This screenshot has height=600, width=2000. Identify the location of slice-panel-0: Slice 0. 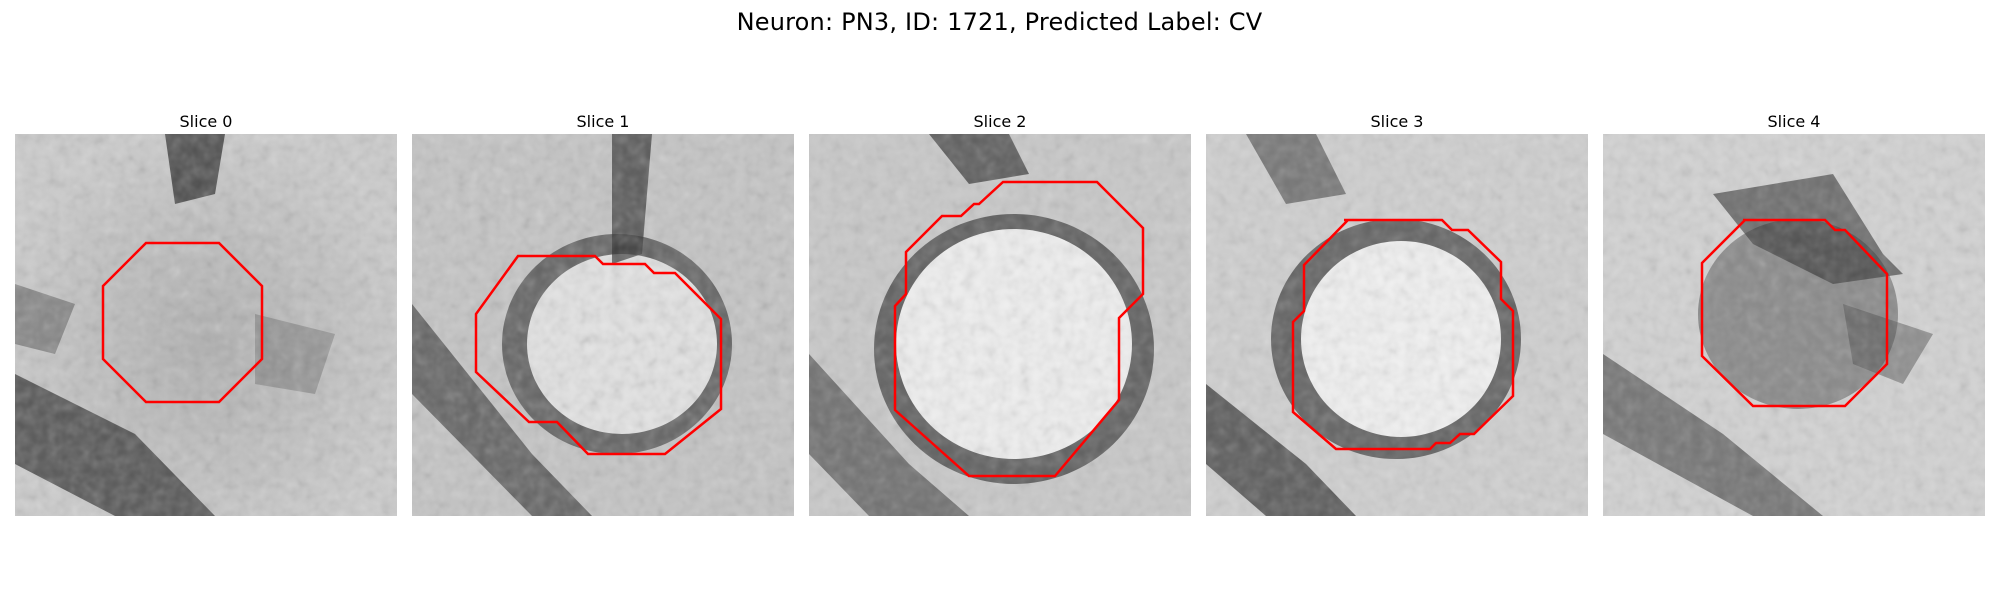
(206, 313).